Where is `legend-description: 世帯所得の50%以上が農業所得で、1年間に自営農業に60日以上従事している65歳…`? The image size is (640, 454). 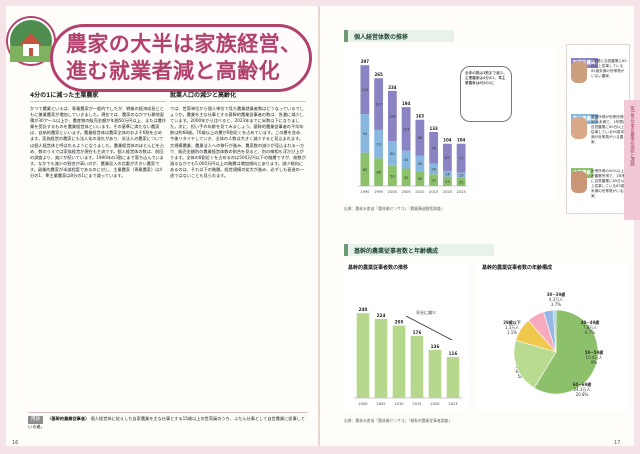
legend-description: 世帯所得の50%以上が農業所得で、1年間に自営農業に60日以上従事している65歳… is located at coordinates (609, 183).